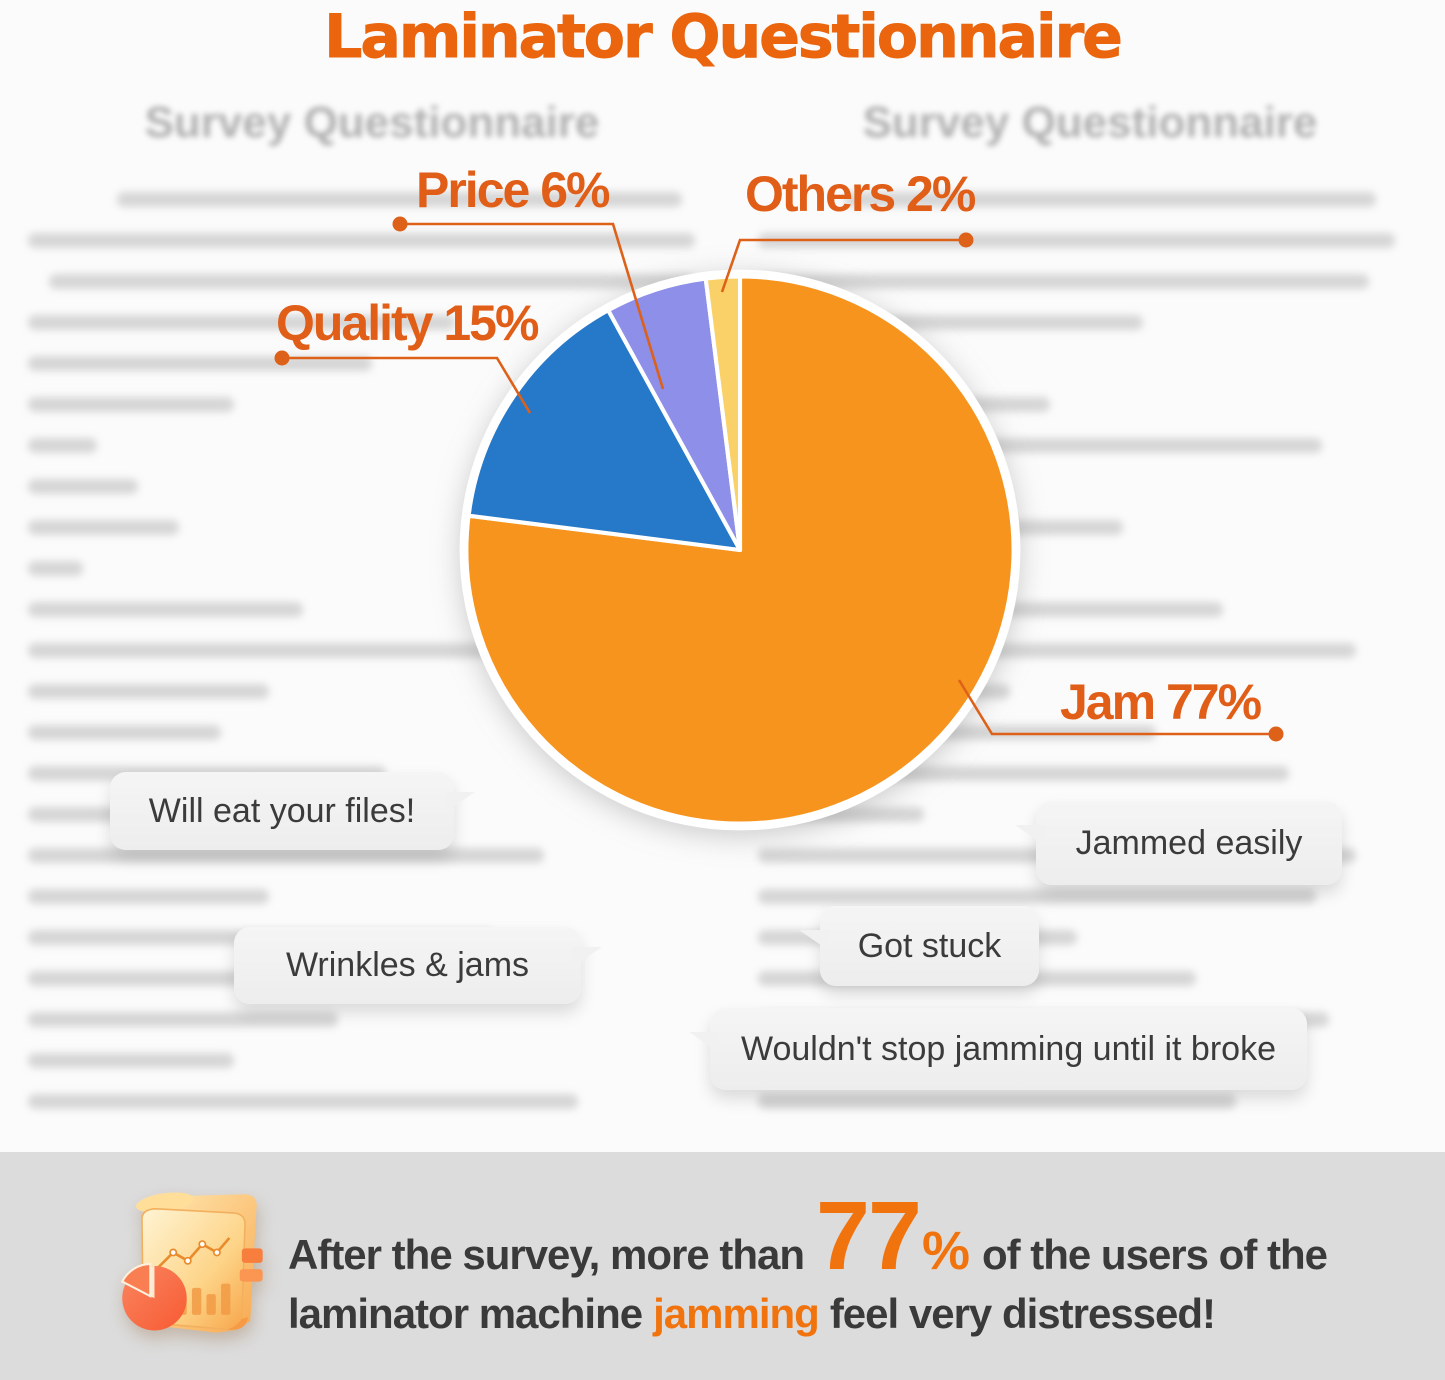  I want to click on quote-text: Got stuck, so click(929, 945).